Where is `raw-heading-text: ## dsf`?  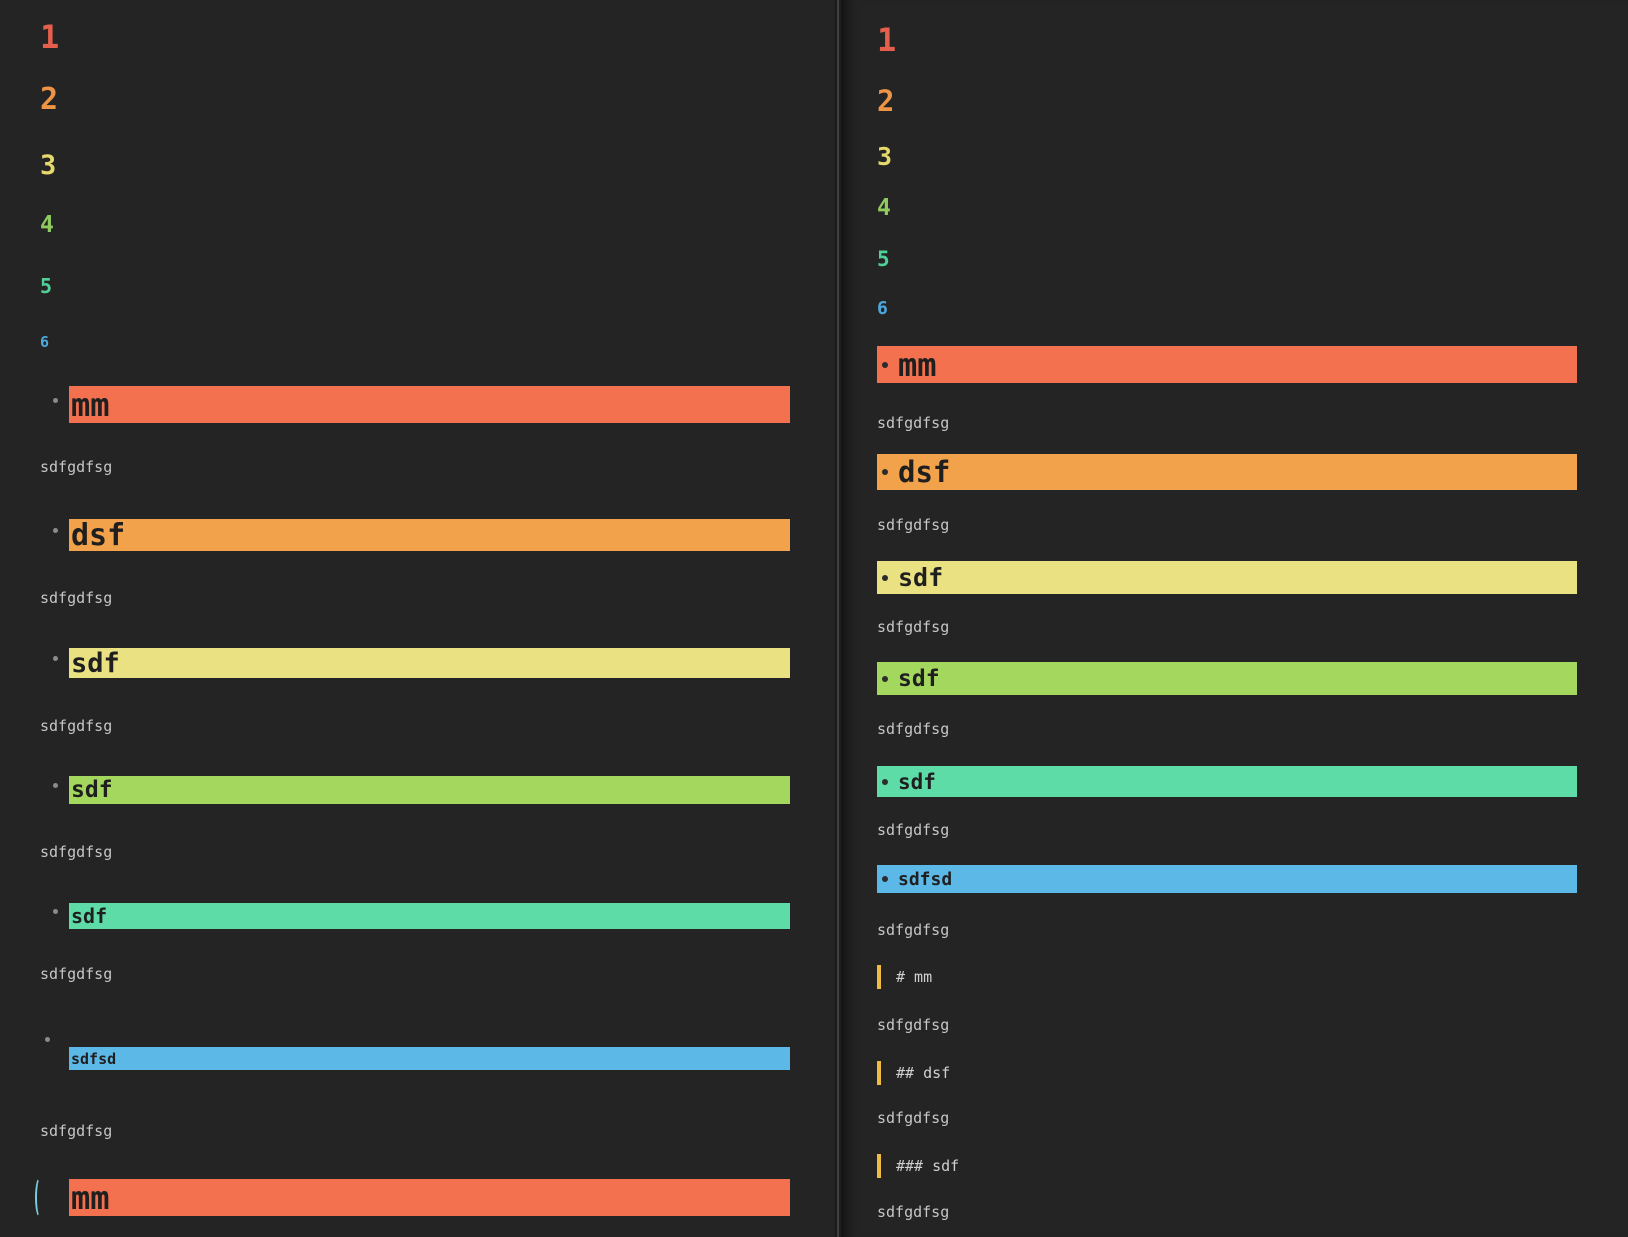
raw-heading-text: ## dsf is located at coordinates (923, 1073).